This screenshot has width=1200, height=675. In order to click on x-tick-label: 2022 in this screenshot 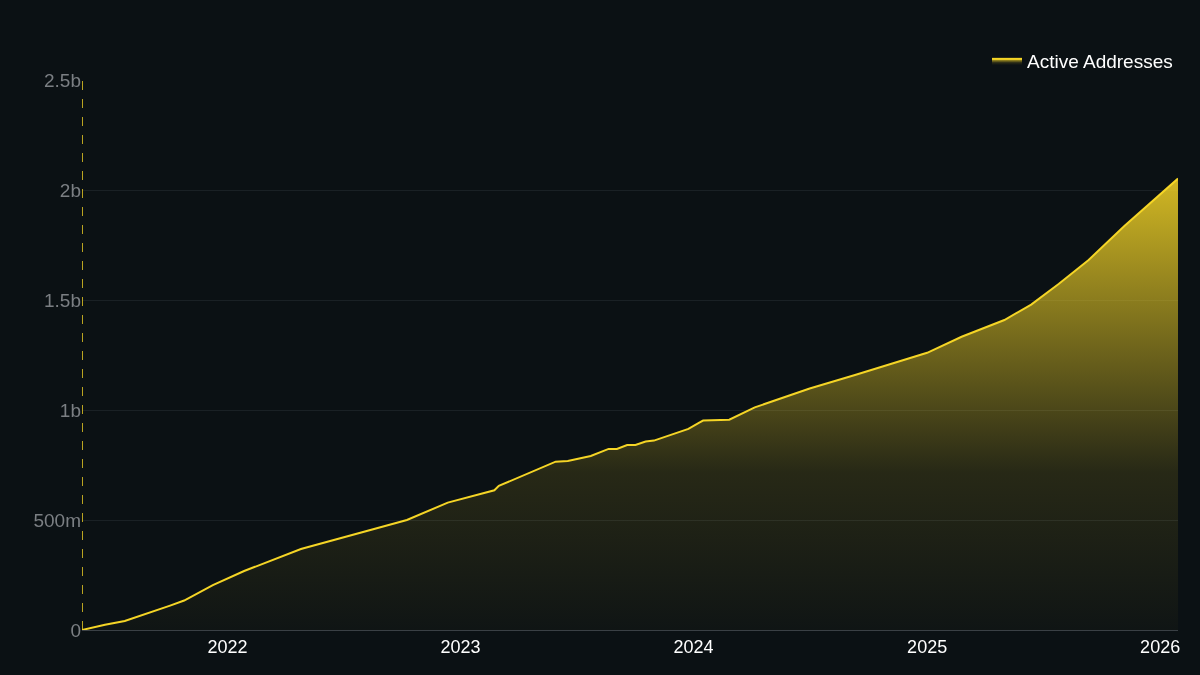, I will do `click(227, 646)`.